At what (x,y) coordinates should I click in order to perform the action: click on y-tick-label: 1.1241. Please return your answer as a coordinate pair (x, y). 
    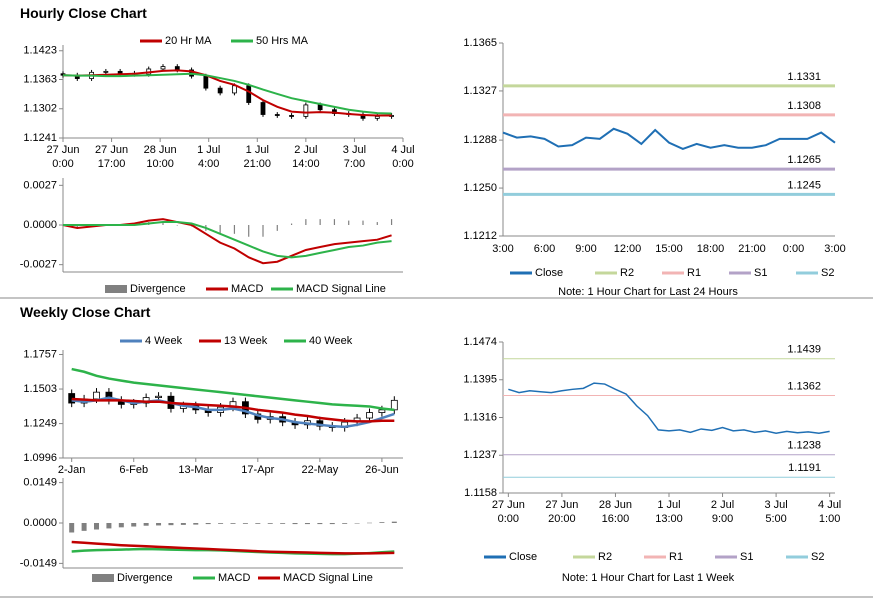
    Looking at the image, I should click on (40, 138).